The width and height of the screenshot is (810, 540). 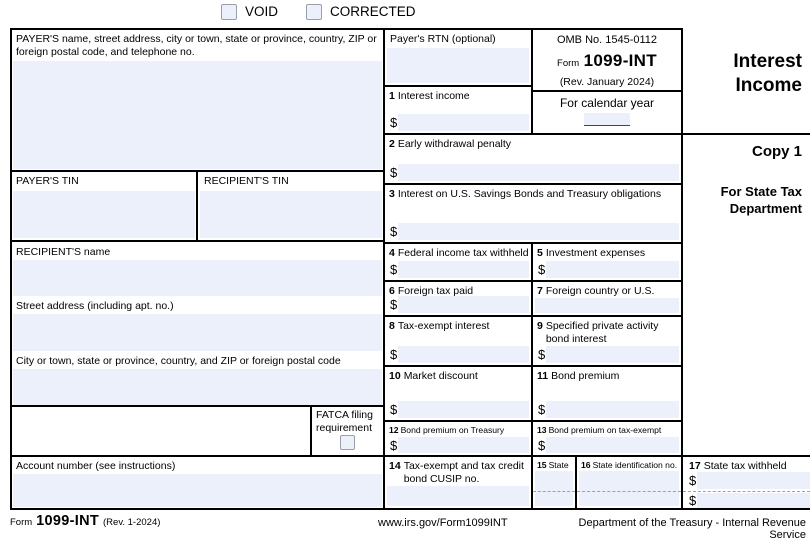 I want to click on box8-tax-exempt-interest: 8 Tax-exempt interest $, so click(x=457, y=340).